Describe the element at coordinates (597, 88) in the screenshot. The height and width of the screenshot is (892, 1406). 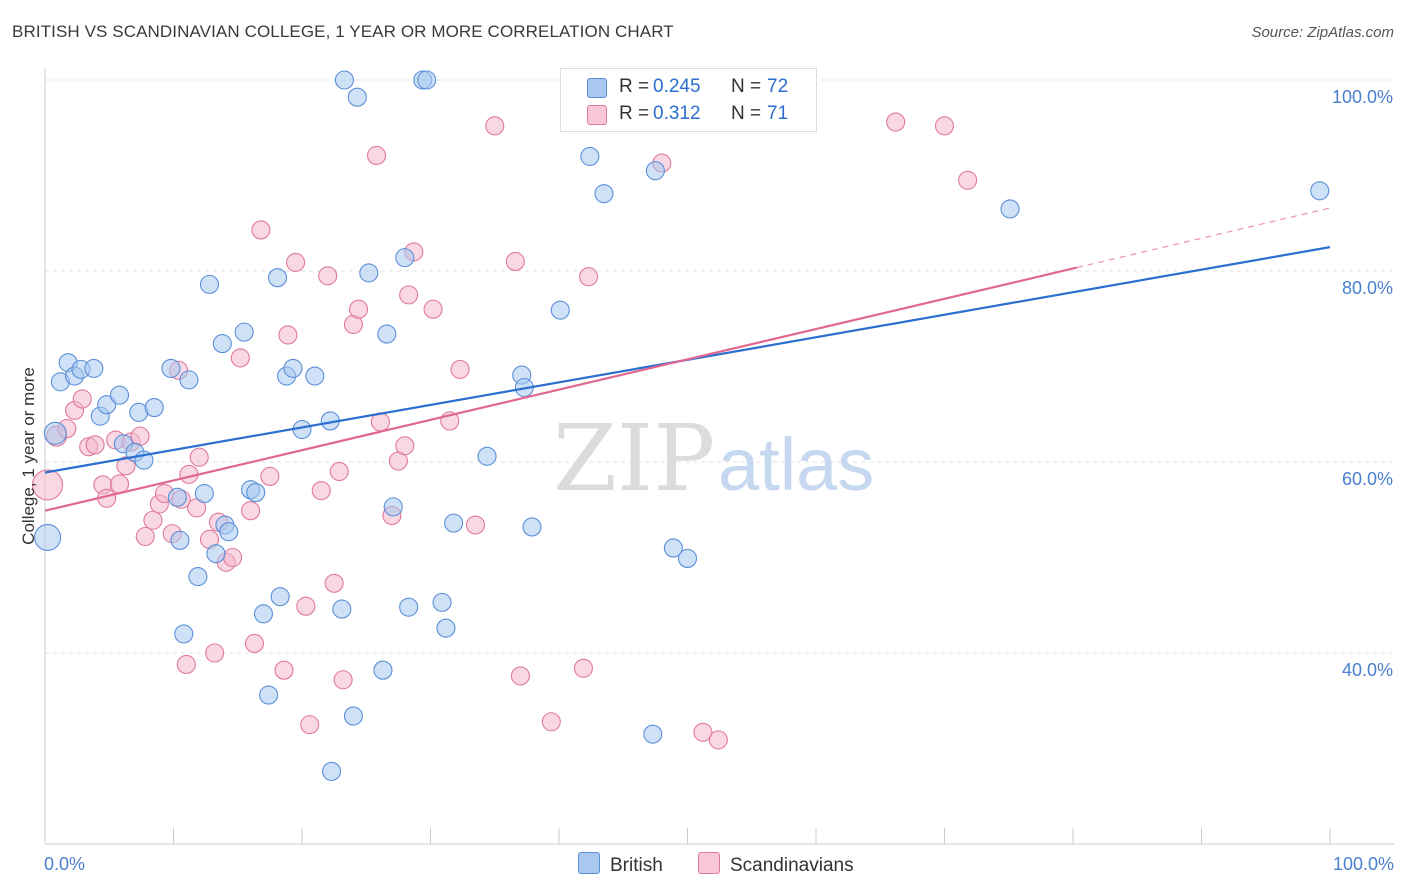
I see `british-swatch` at that location.